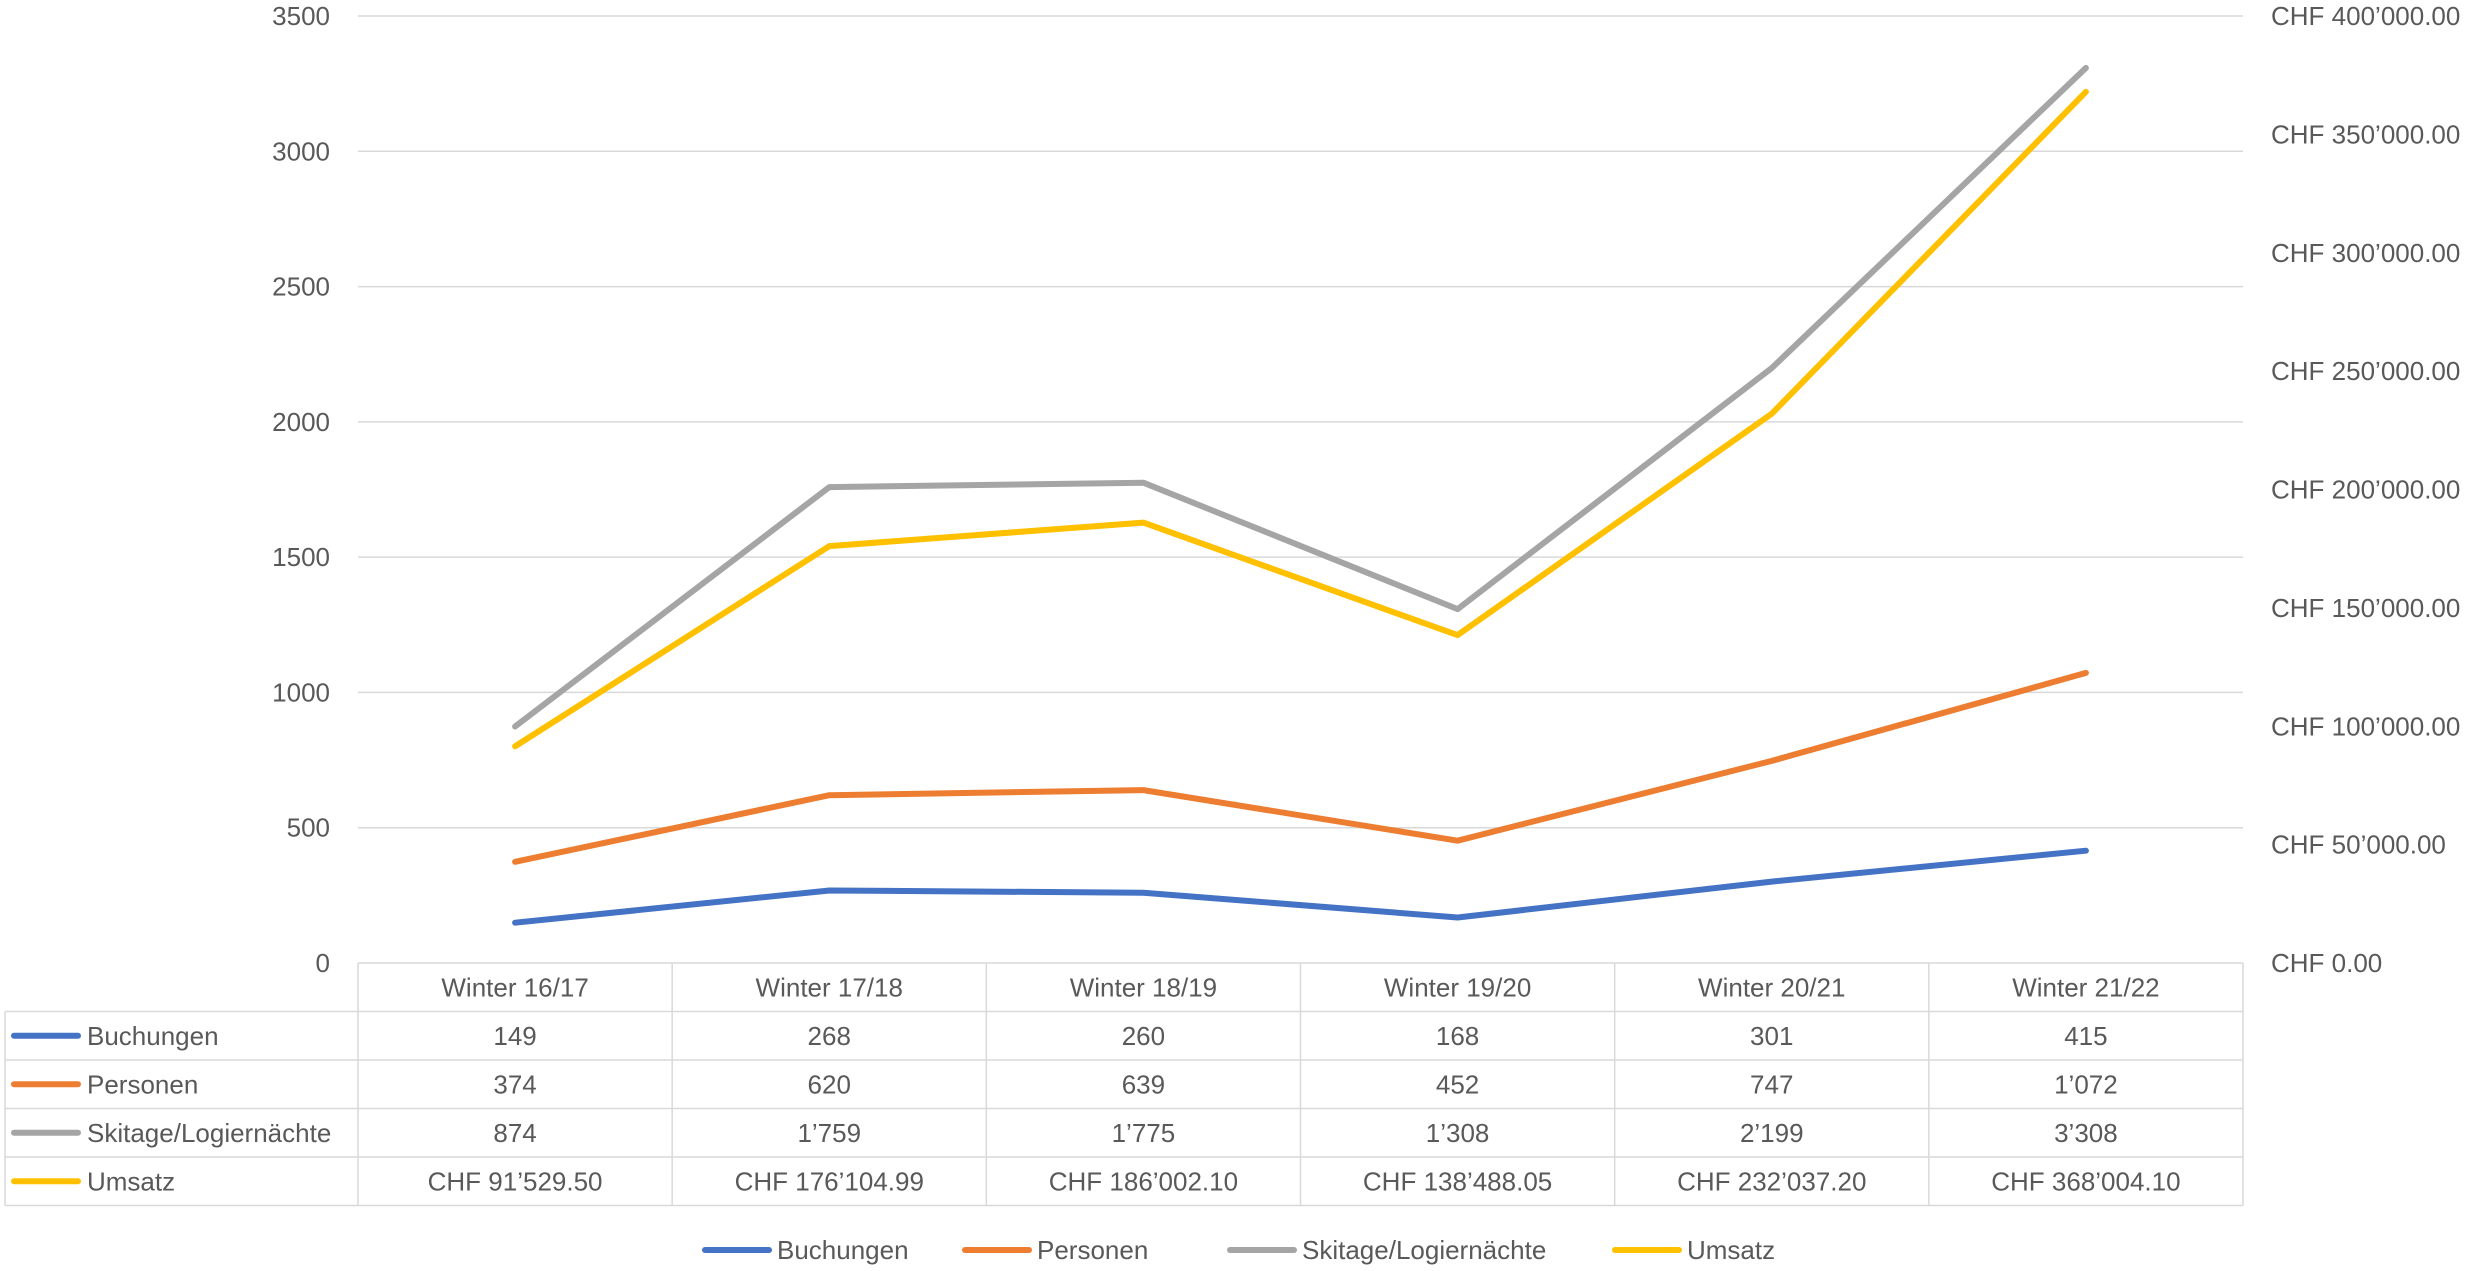 The width and height of the screenshot is (2468, 1271). I want to click on table-cell-value: 260, so click(1143, 1036).